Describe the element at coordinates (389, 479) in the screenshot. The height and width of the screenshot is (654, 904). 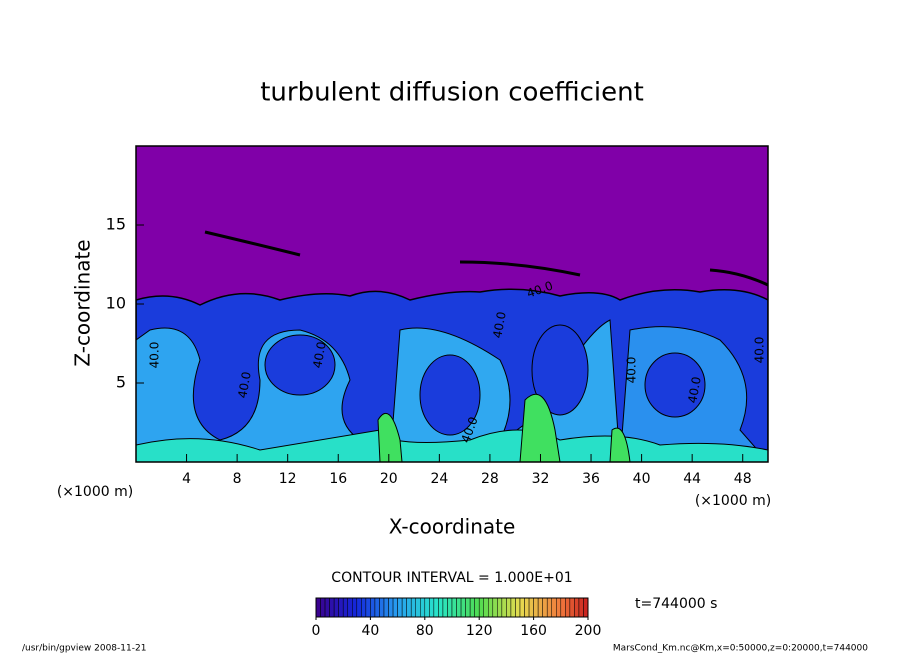
I see `x-tick-label: 20` at that location.